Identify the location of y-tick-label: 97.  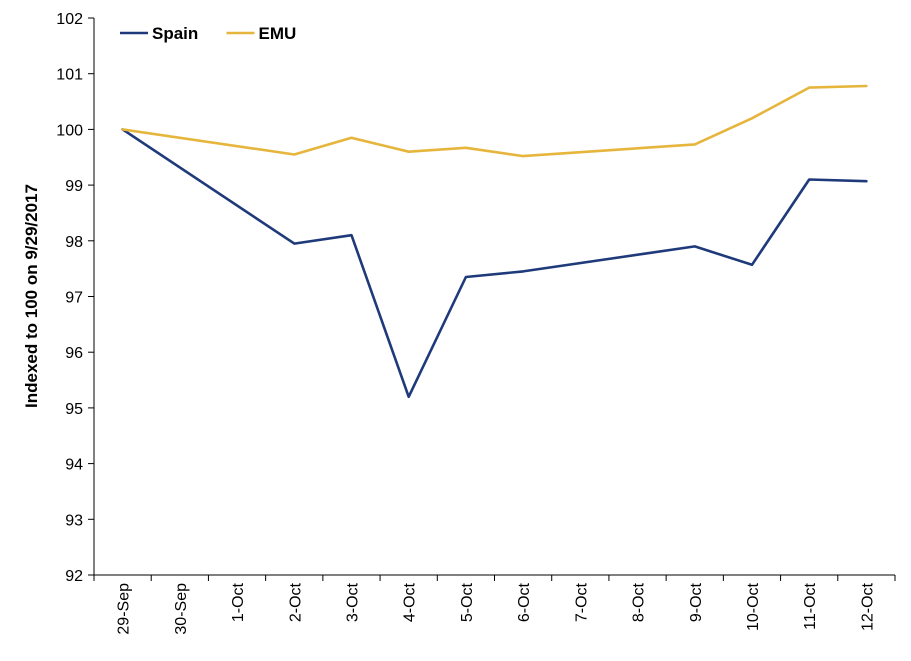
(74, 298).